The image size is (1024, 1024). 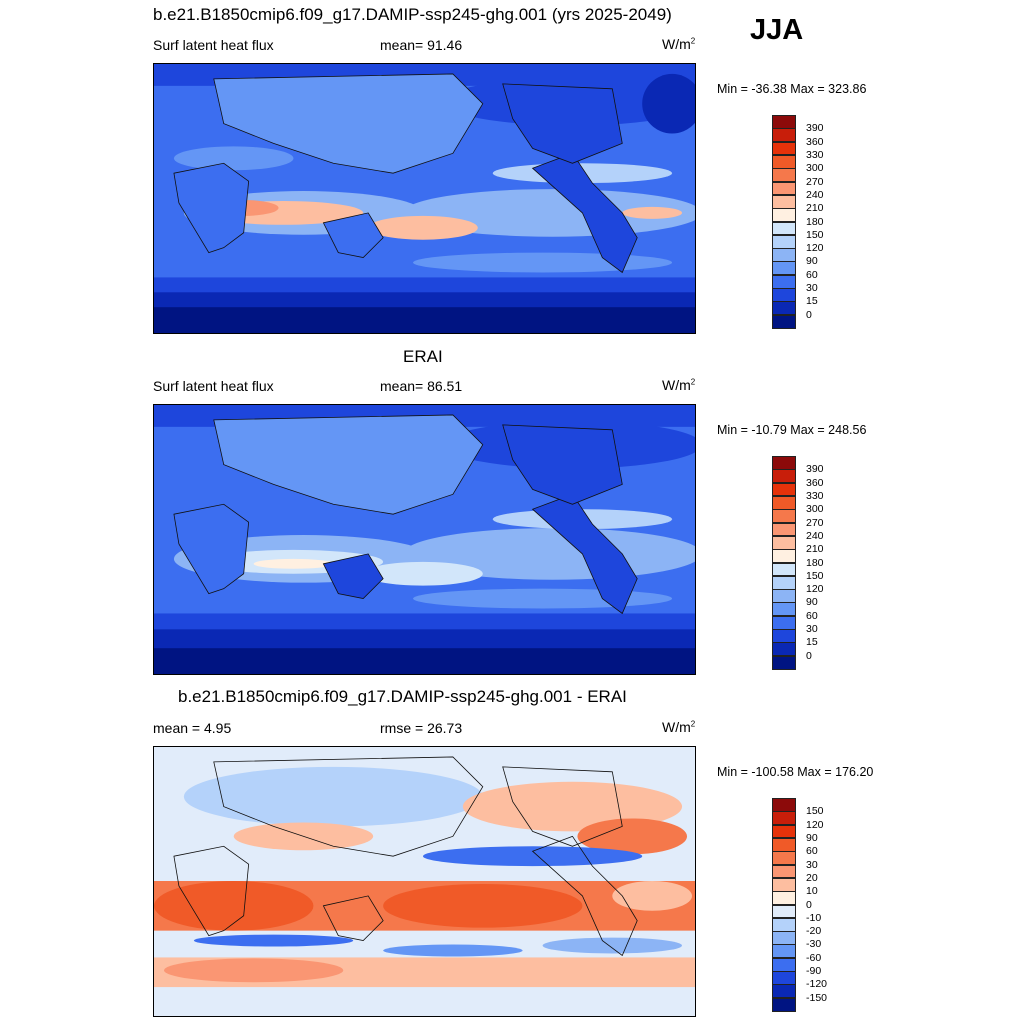 What do you see at coordinates (424, 539) in the screenshot?
I see `panel2-map` at bounding box center [424, 539].